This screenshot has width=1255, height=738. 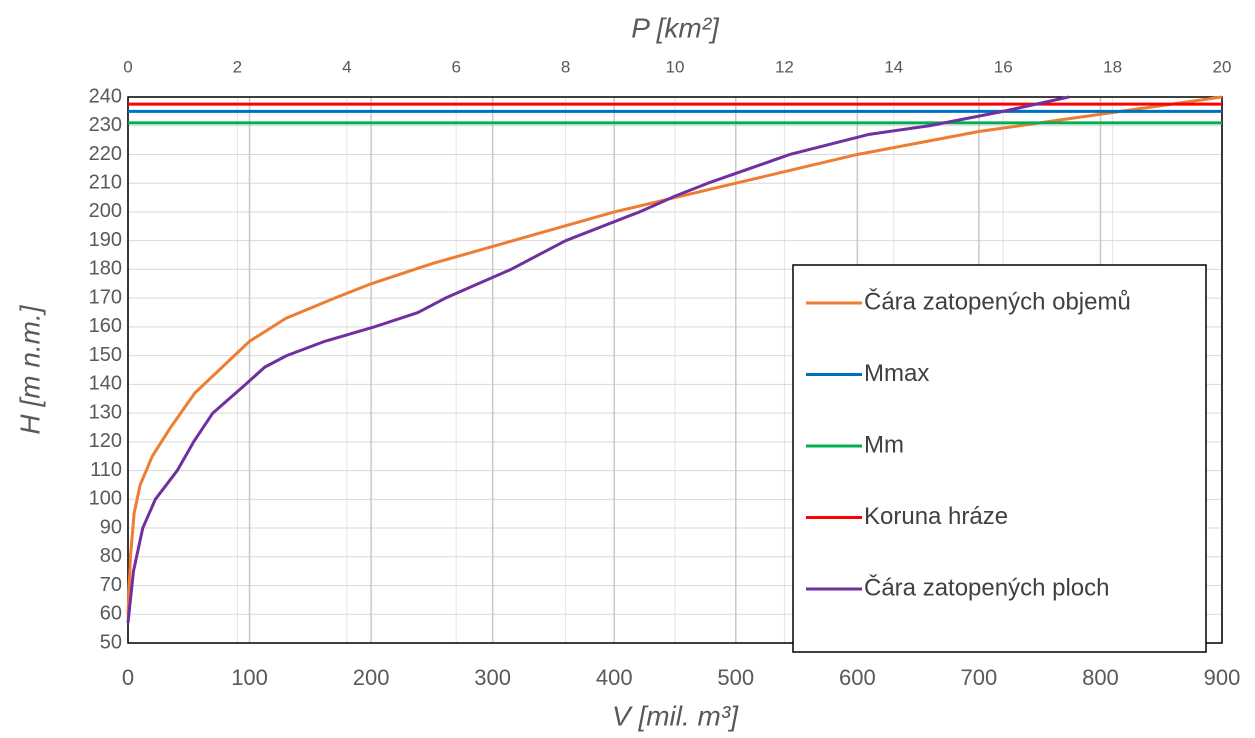 What do you see at coordinates (346, 66) in the screenshot?
I see `x2-tick-label: 4` at bounding box center [346, 66].